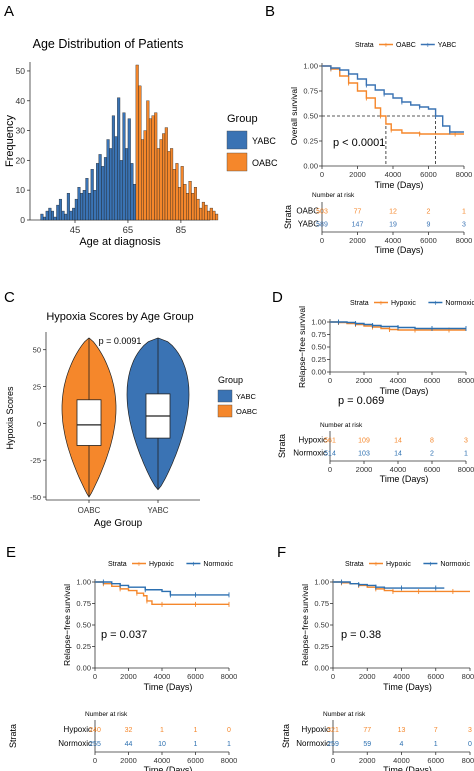 The image size is (474, 771). I want to click on panel-f-risk-count-normoxic: 59, so click(367, 744).